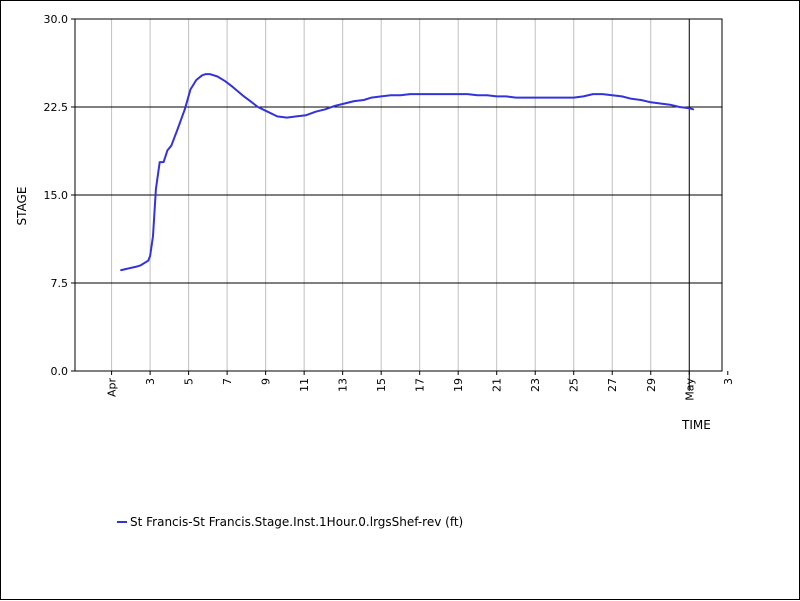 The image size is (800, 601). Describe the element at coordinates (343, 385) in the screenshot. I see `x-tick-label: 13` at that location.